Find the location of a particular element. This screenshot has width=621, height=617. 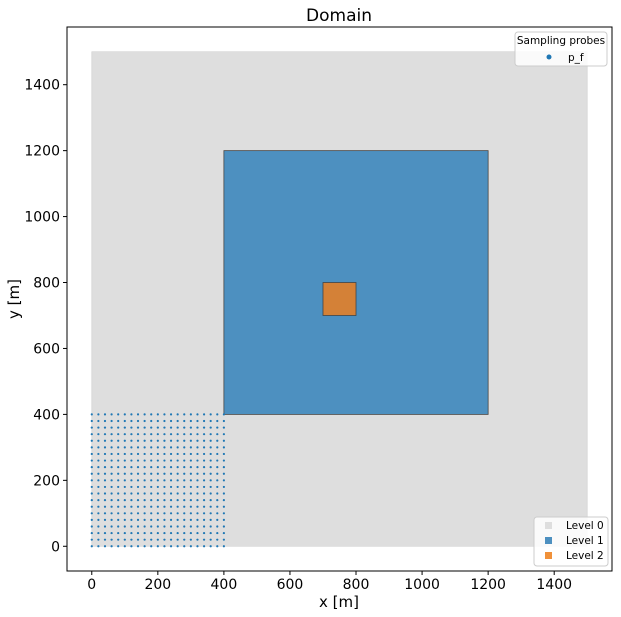

level-1-swatch is located at coordinates (548, 540).